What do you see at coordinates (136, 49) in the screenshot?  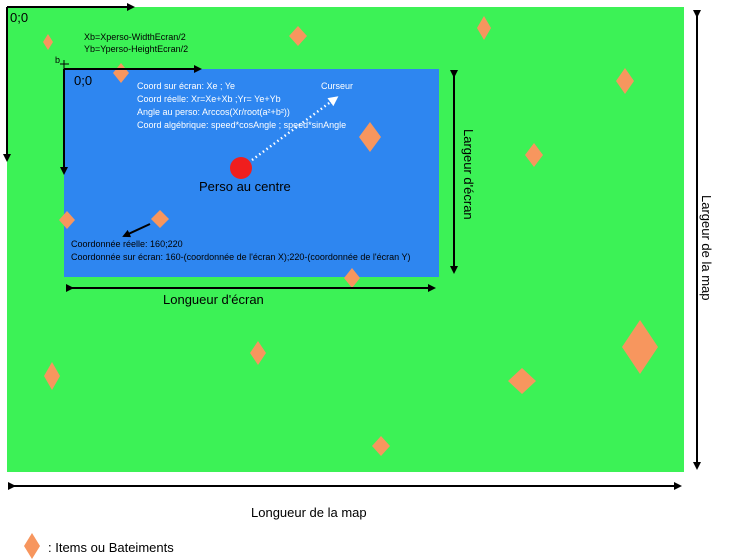 I see `formula-yb: Yb=Yperso-HeightEcran/2` at bounding box center [136, 49].